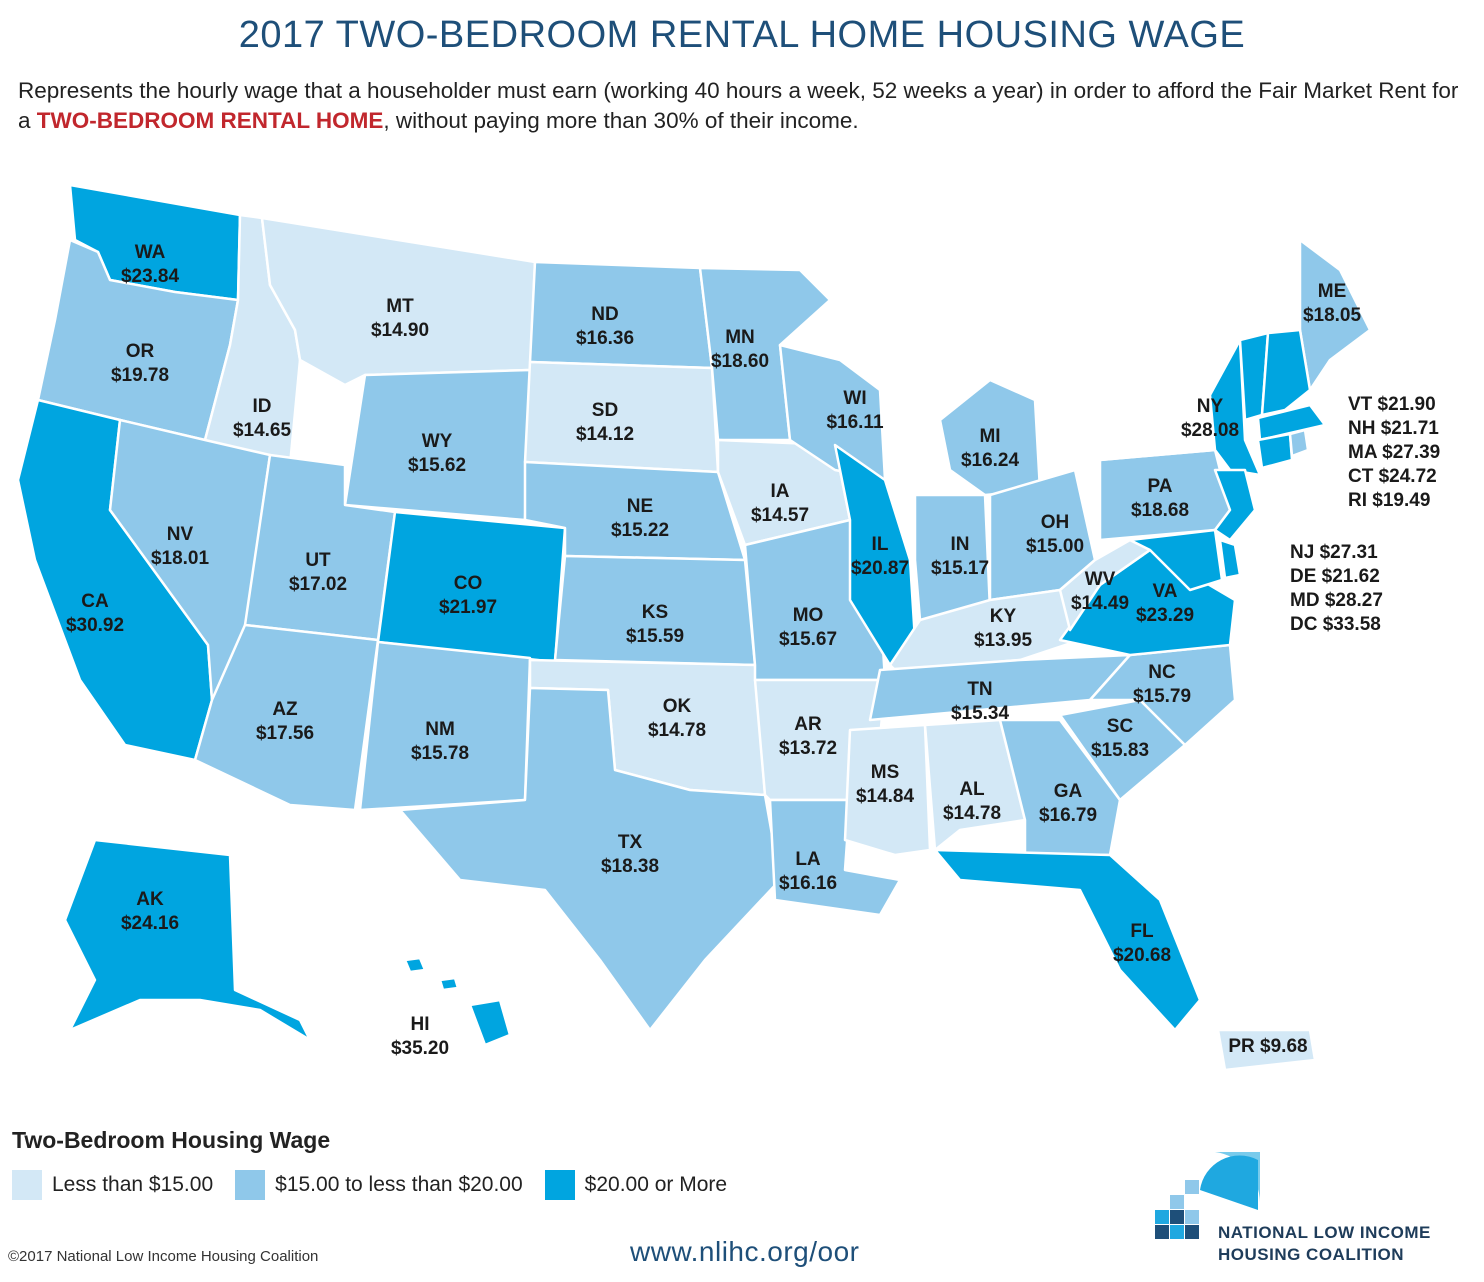 The height and width of the screenshot is (1282, 1484). What do you see at coordinates (133, 1184) in the screenshot?
I see `legend-label-low: Less than $15.00` at bounding box center [133, 1184].